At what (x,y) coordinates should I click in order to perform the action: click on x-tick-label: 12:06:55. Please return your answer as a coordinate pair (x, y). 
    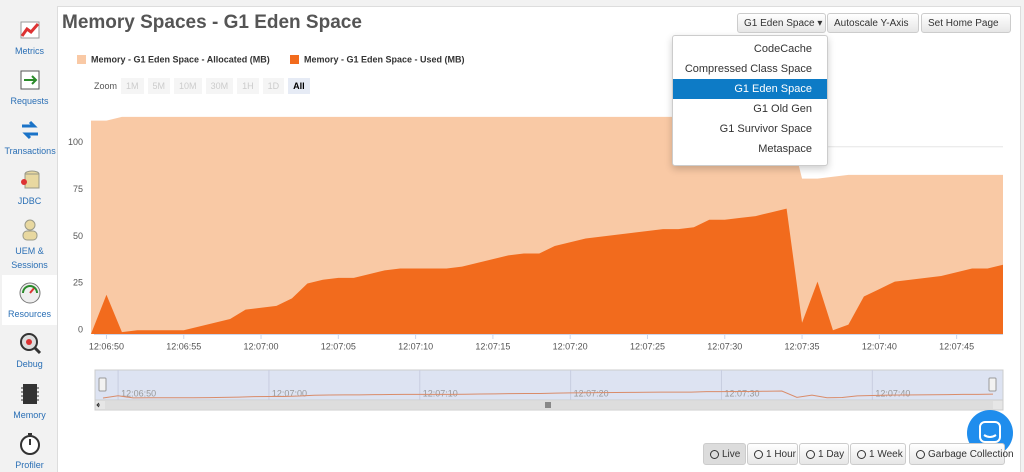
    Looking at the image, I should click on (183, 346).